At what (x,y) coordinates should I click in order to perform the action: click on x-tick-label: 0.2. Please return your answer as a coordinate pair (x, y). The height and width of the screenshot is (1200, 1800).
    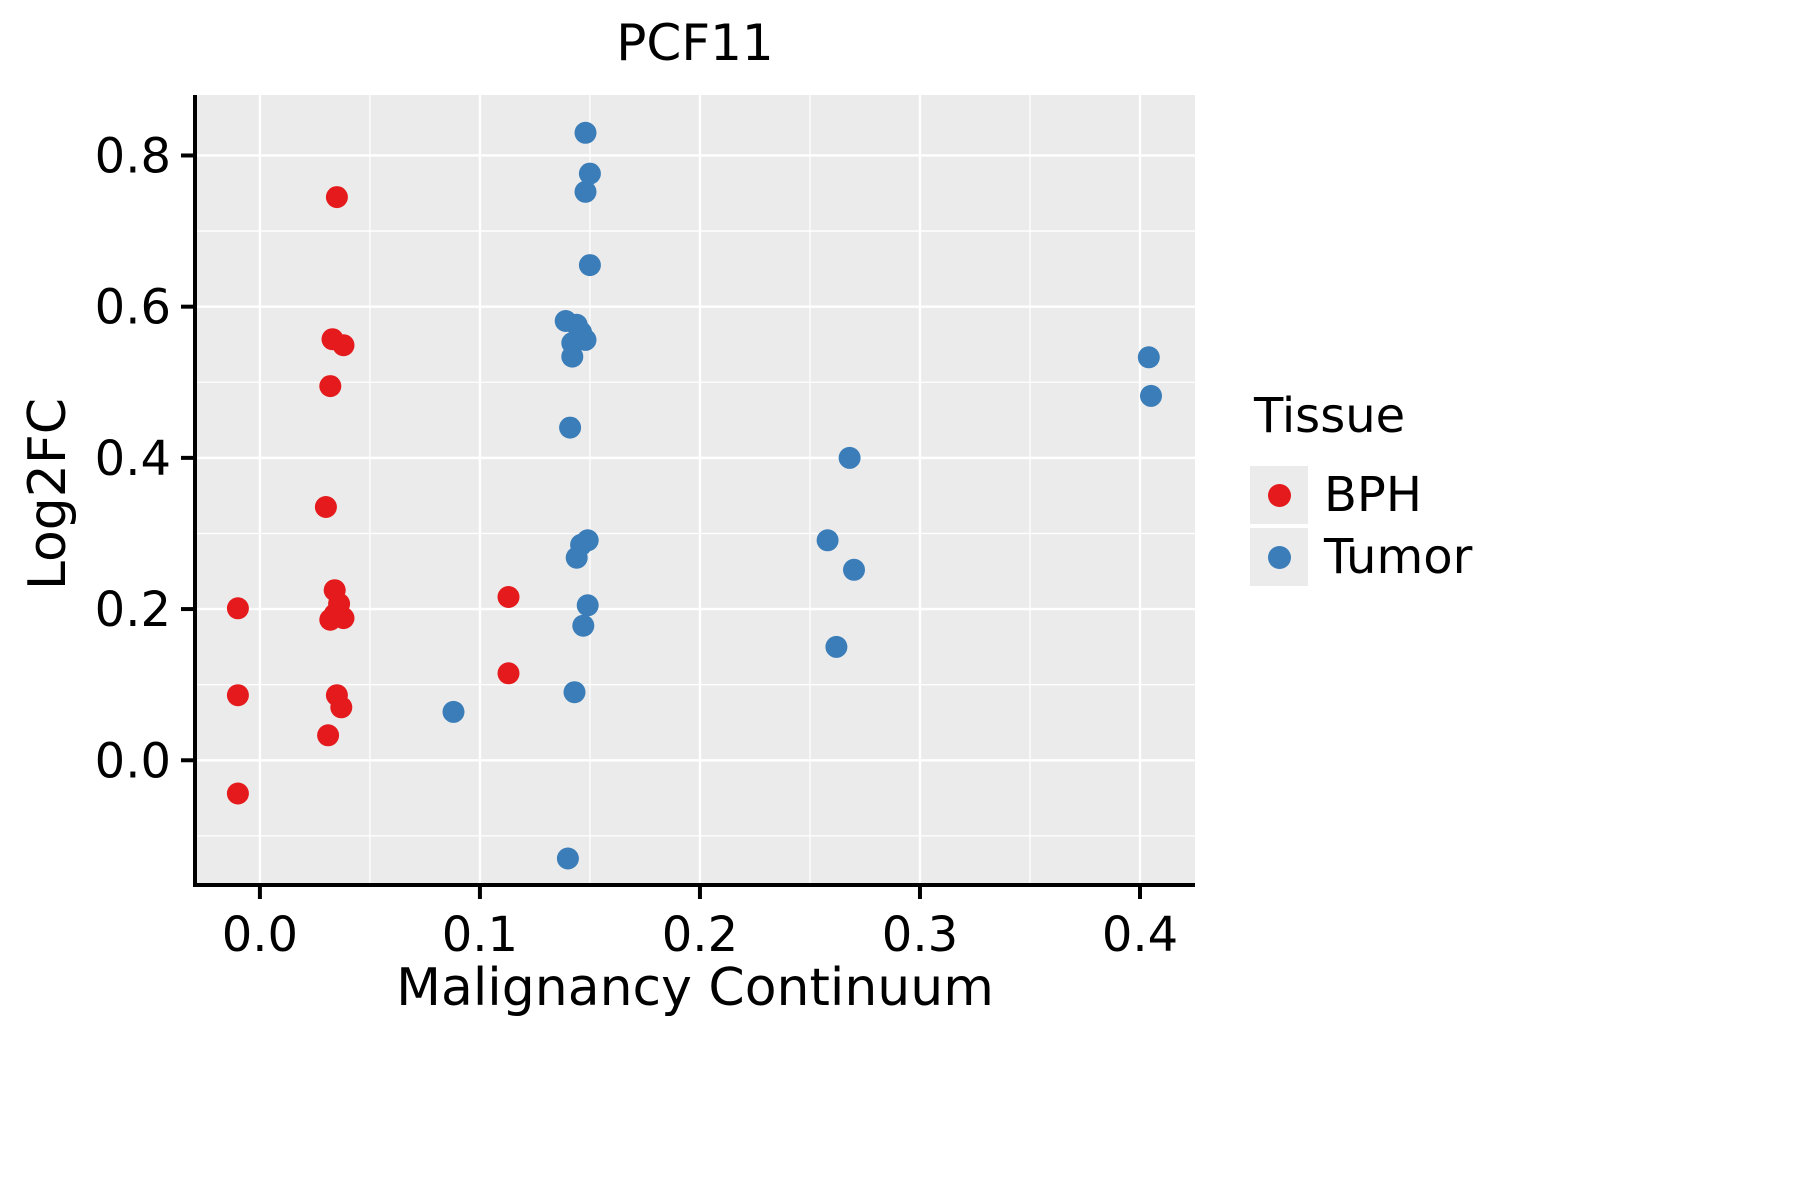
    Looking at the image, I should click on (700, 935).